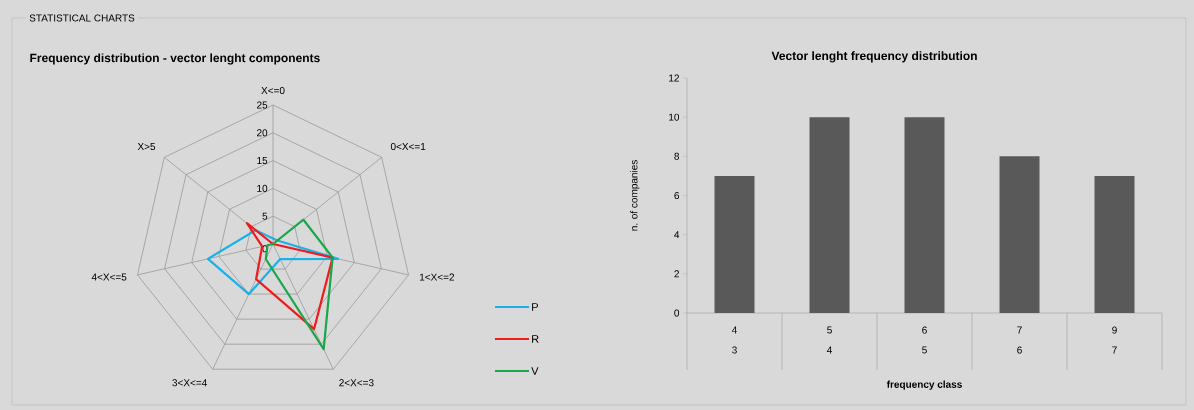  I want to click on legend-label: V, so click(535, 371).